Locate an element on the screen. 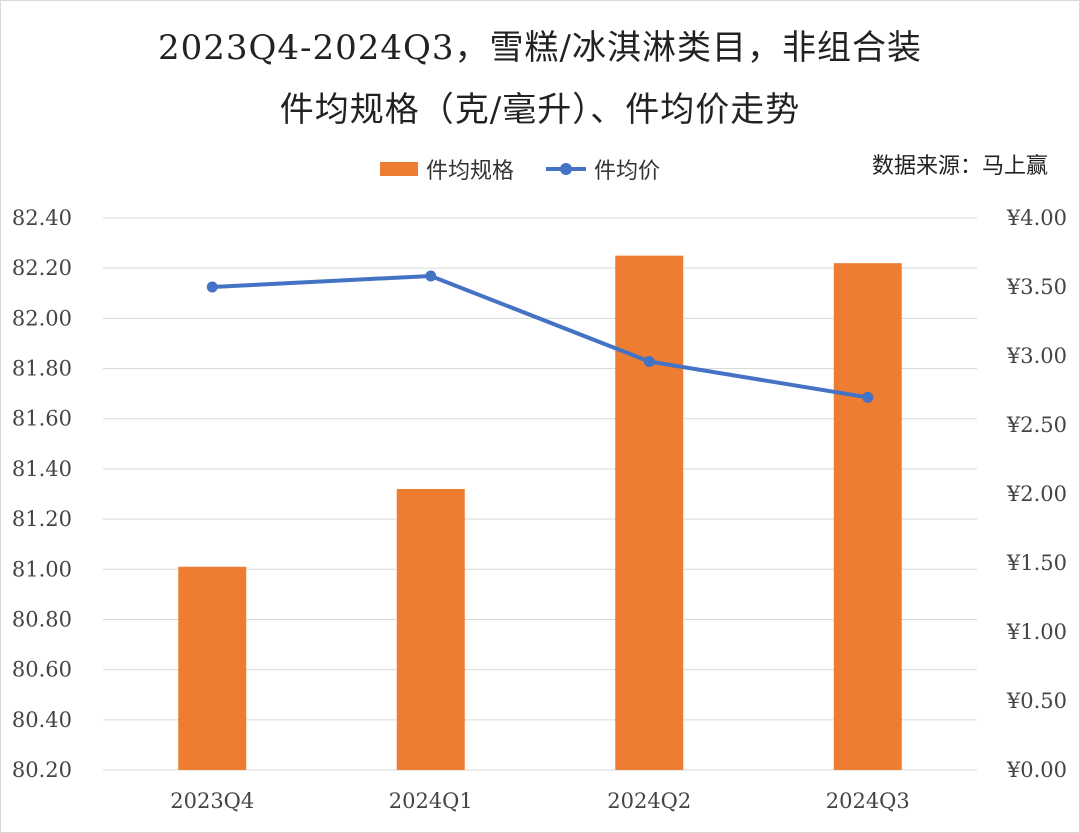 This screenshot has height=833, width=1080. left-tick-label: 81.60 is located at coordinates (42, 419).